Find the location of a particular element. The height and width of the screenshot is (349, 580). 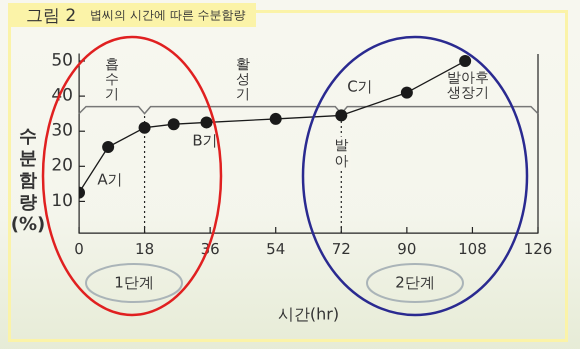

x-tick-label: 54 is located at coordinates (276, 249).